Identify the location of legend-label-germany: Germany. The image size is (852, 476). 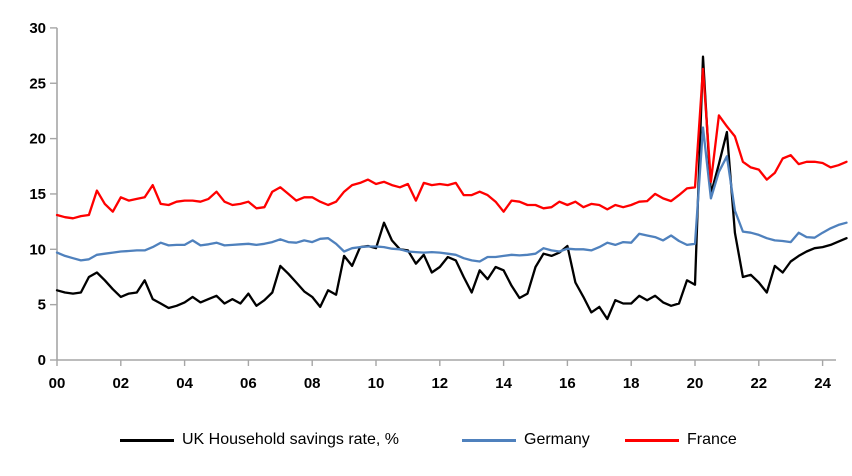
(557, 439).